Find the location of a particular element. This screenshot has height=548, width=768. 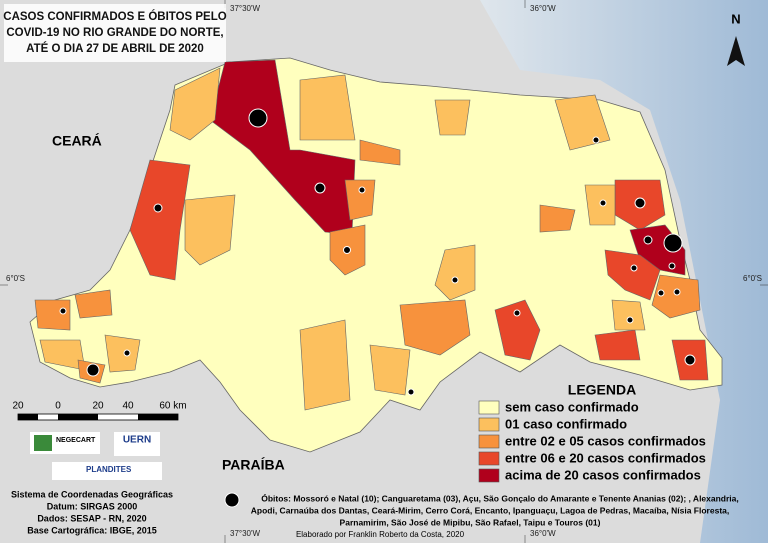

legend-label: sem caso confirmado is located at coordinates (572, 406).